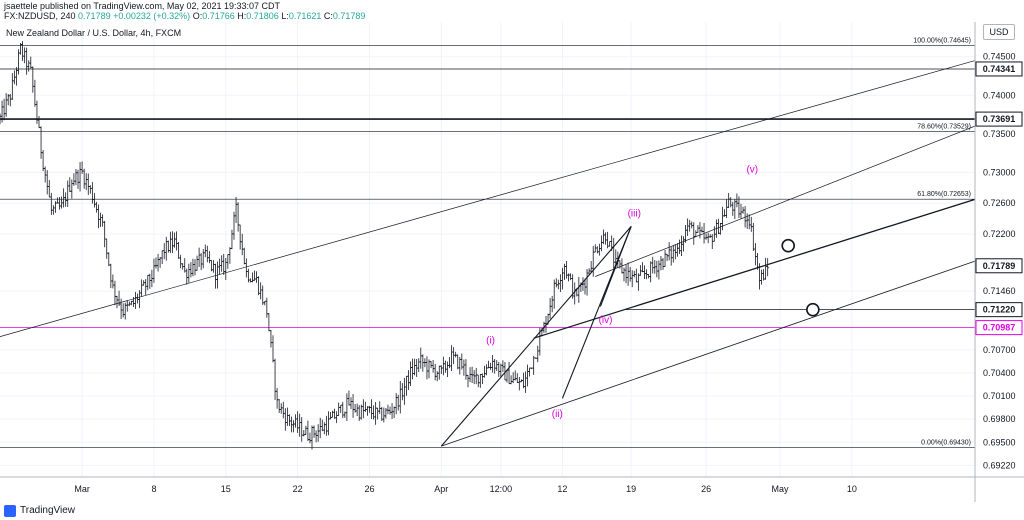 The image size is (1024, 520). What do you see at coordinates (999, 57) in the screenshot?
I see `price-tick-label: 0.74500` at bounding box center [999, 57].